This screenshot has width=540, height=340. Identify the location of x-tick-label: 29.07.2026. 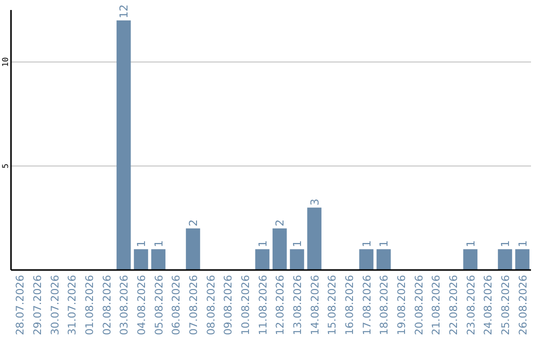
(38, 305).